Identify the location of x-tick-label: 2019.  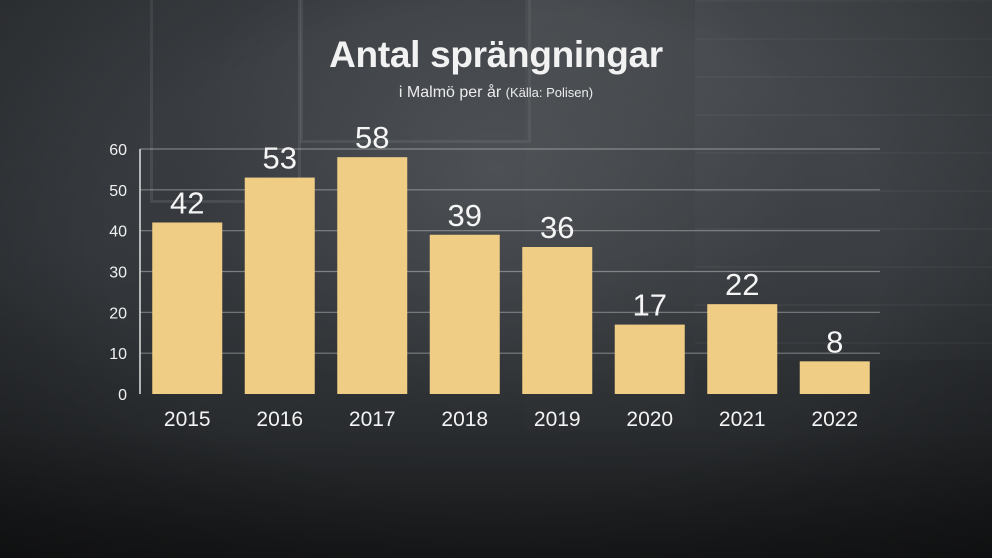
(557, 419).